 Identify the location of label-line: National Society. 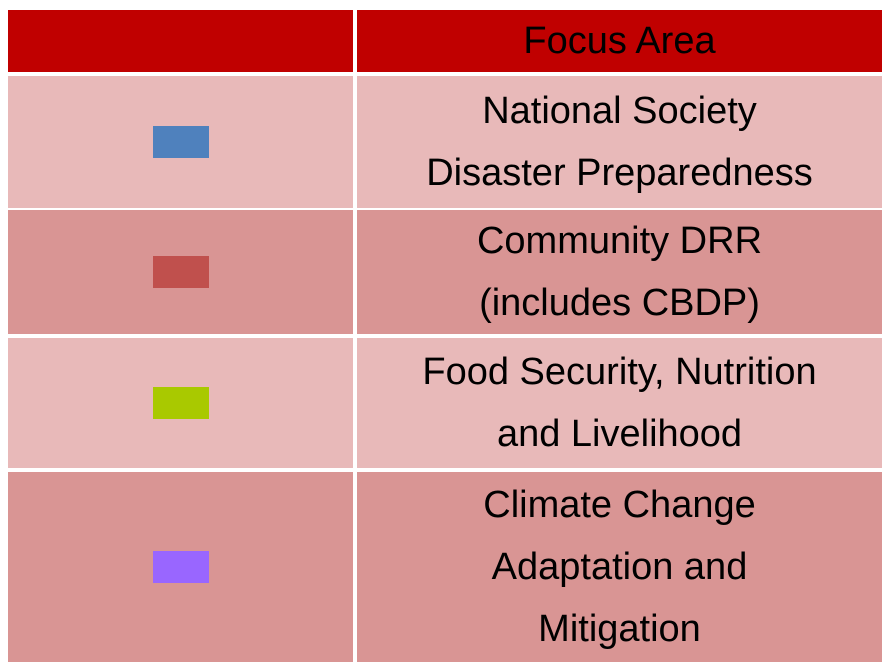
(619, 111).